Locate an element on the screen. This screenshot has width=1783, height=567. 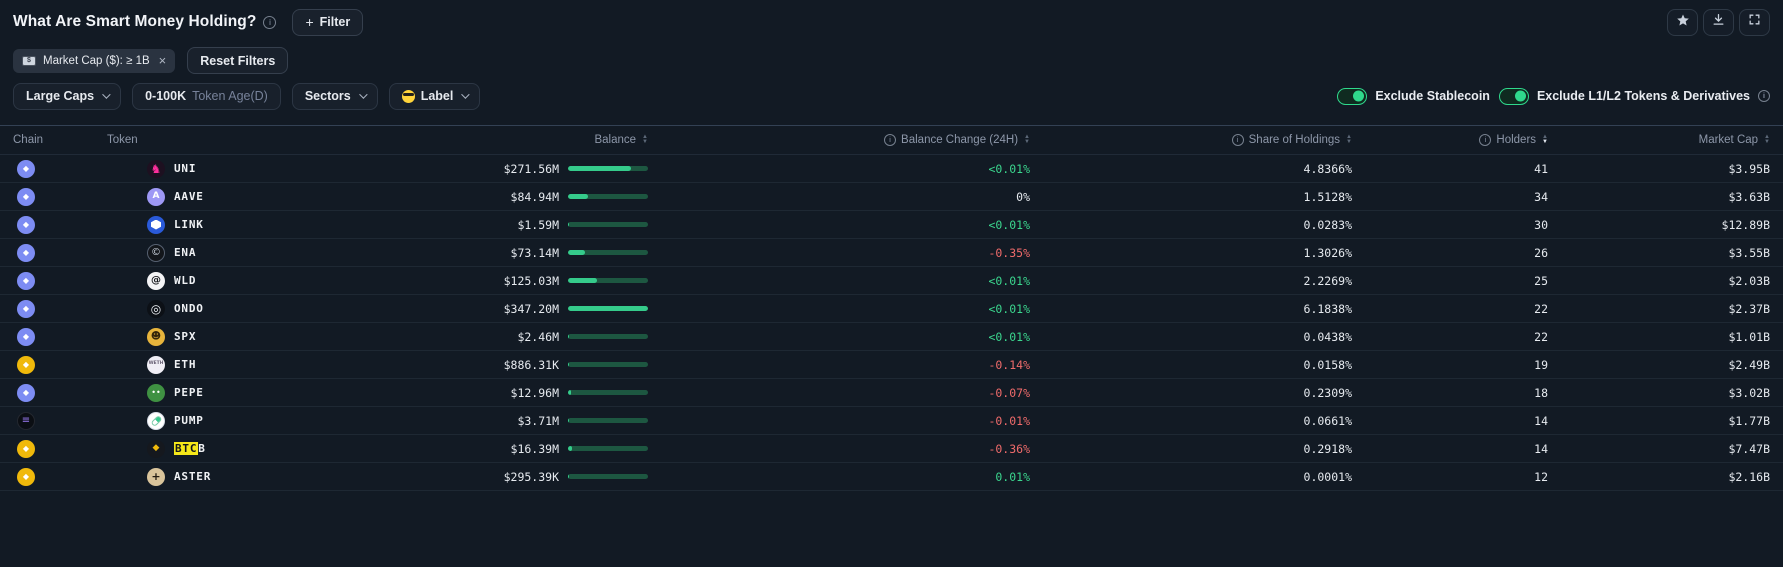
column-header-share-of-holdings: i Share of Holdings ▲ ▼ is located at coordinates (1191, 140).